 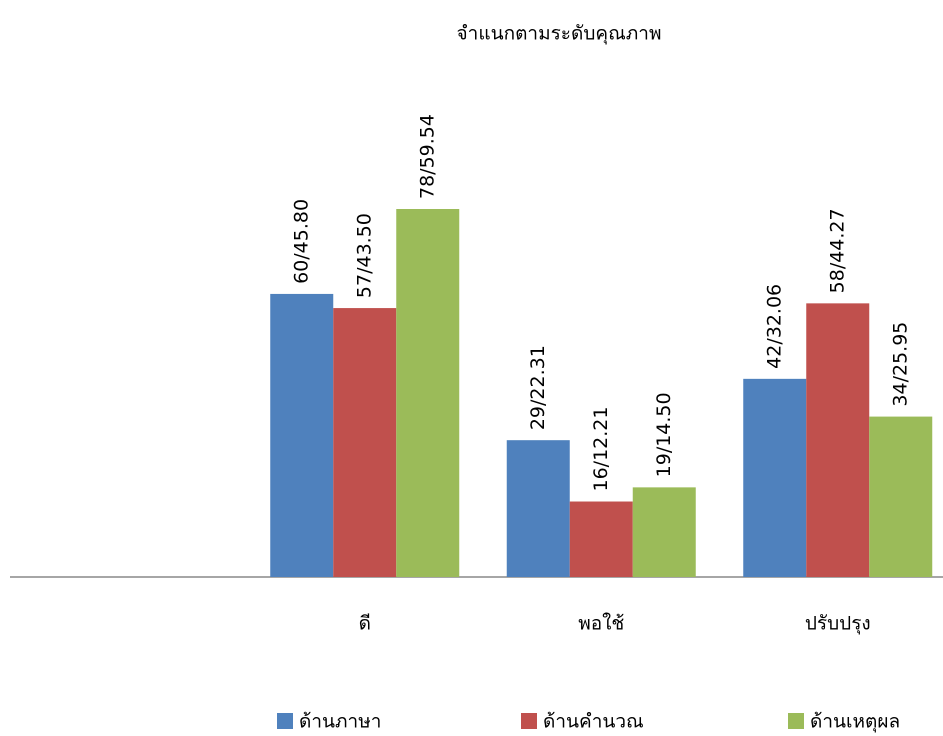 What do you see at coordinates (601, 449) in the screenshot?
I see `data-label: 16/12.21` at bounding box center [601, 449].